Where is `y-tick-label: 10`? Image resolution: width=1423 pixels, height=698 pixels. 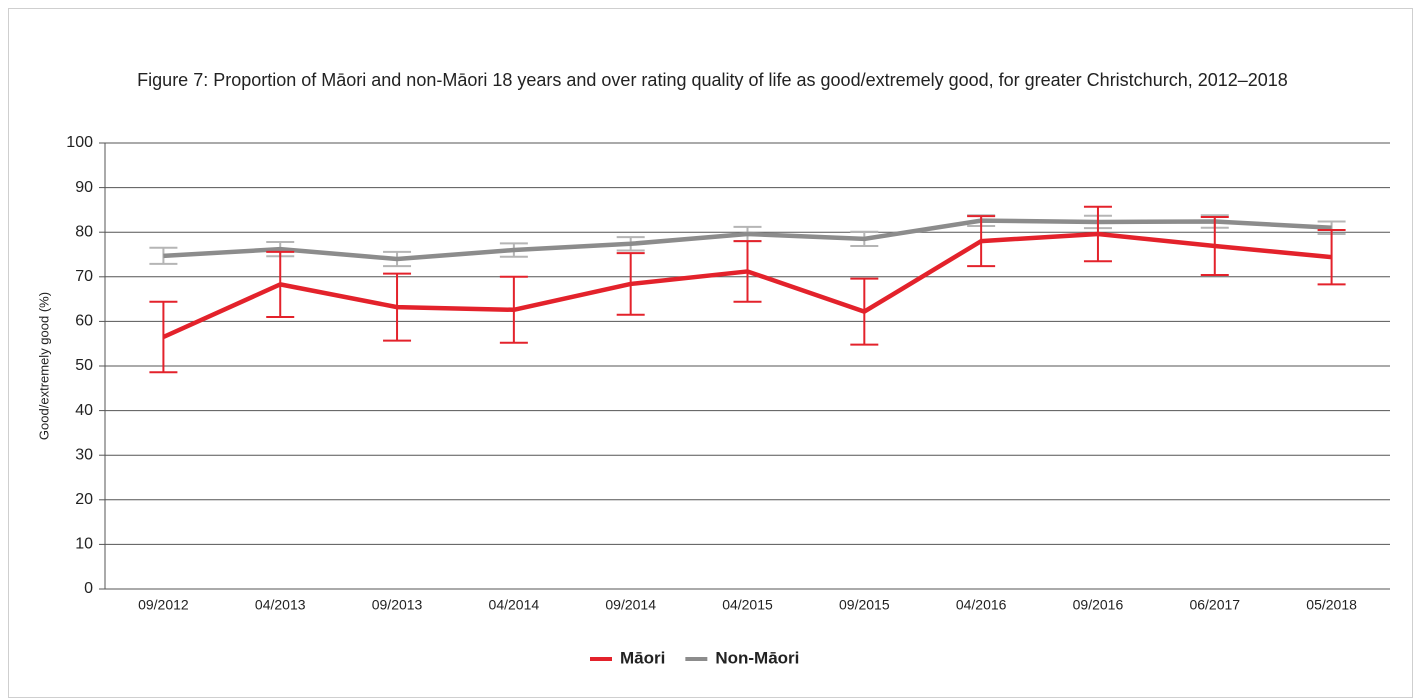
y-tick-label: 10 is located at coordinates (84, 544).